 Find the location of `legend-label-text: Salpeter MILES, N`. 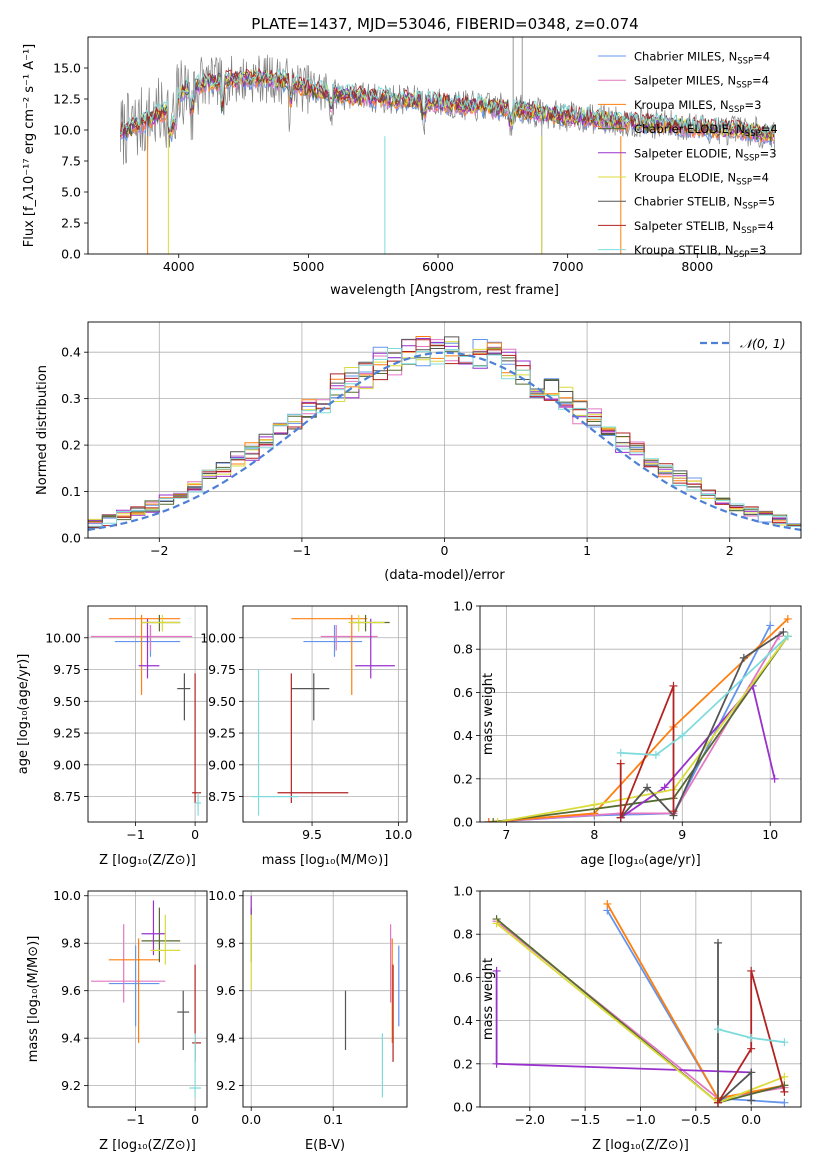

legend-label-text: Salpeter MILES, N is located at coordinates (685, 81).